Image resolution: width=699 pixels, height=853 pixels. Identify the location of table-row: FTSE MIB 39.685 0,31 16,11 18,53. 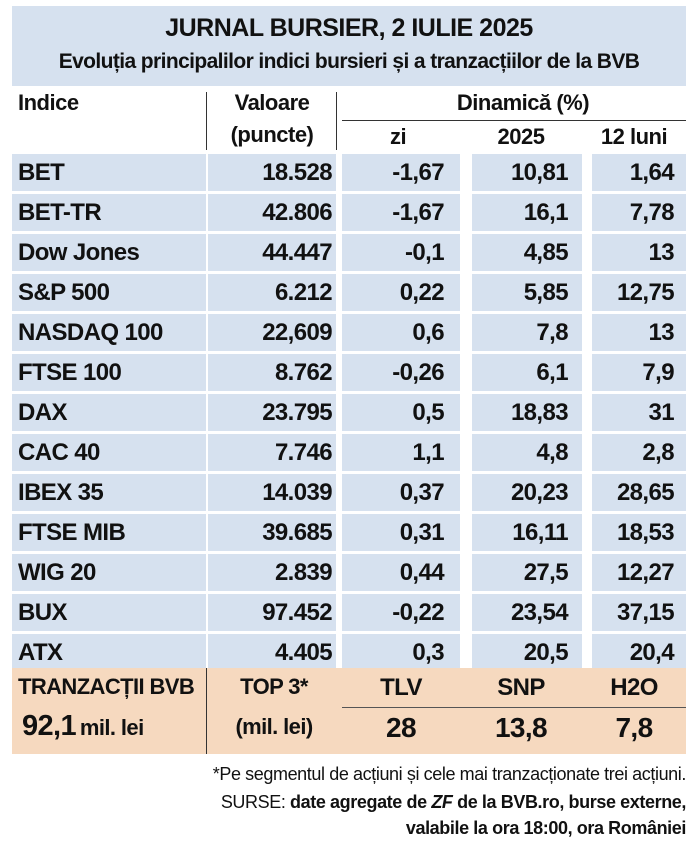
(349, 532).